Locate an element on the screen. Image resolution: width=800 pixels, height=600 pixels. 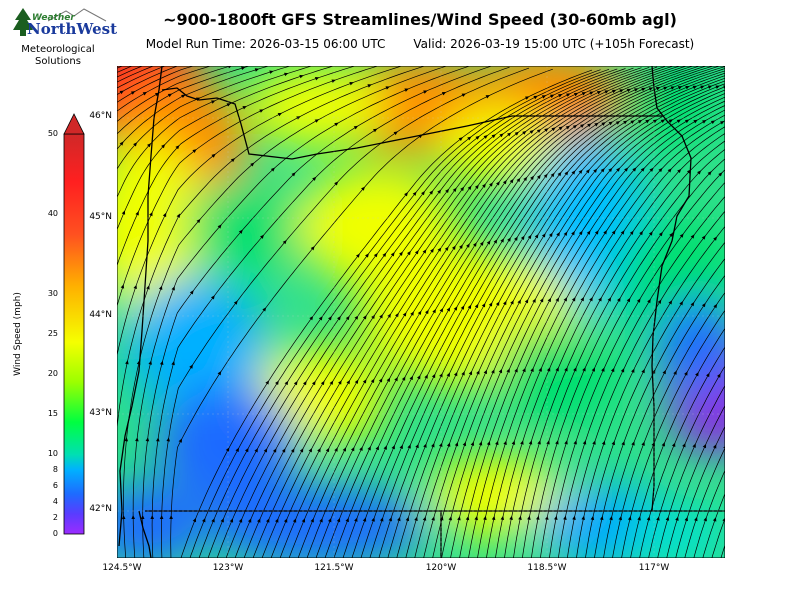
colorbar-tick: 8 is located at coordinates (55, 469).